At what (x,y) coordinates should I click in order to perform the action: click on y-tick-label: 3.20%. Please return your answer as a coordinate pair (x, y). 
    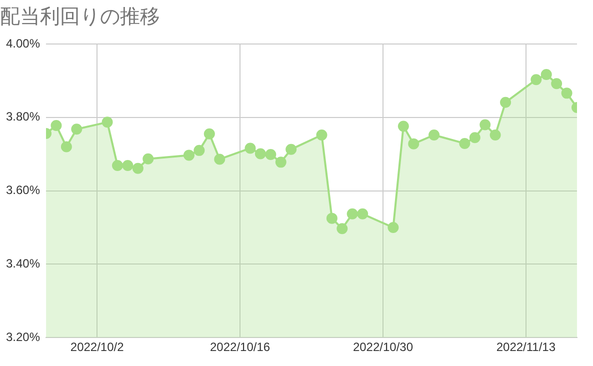
    Looking at the image, I should click on (23, 337).